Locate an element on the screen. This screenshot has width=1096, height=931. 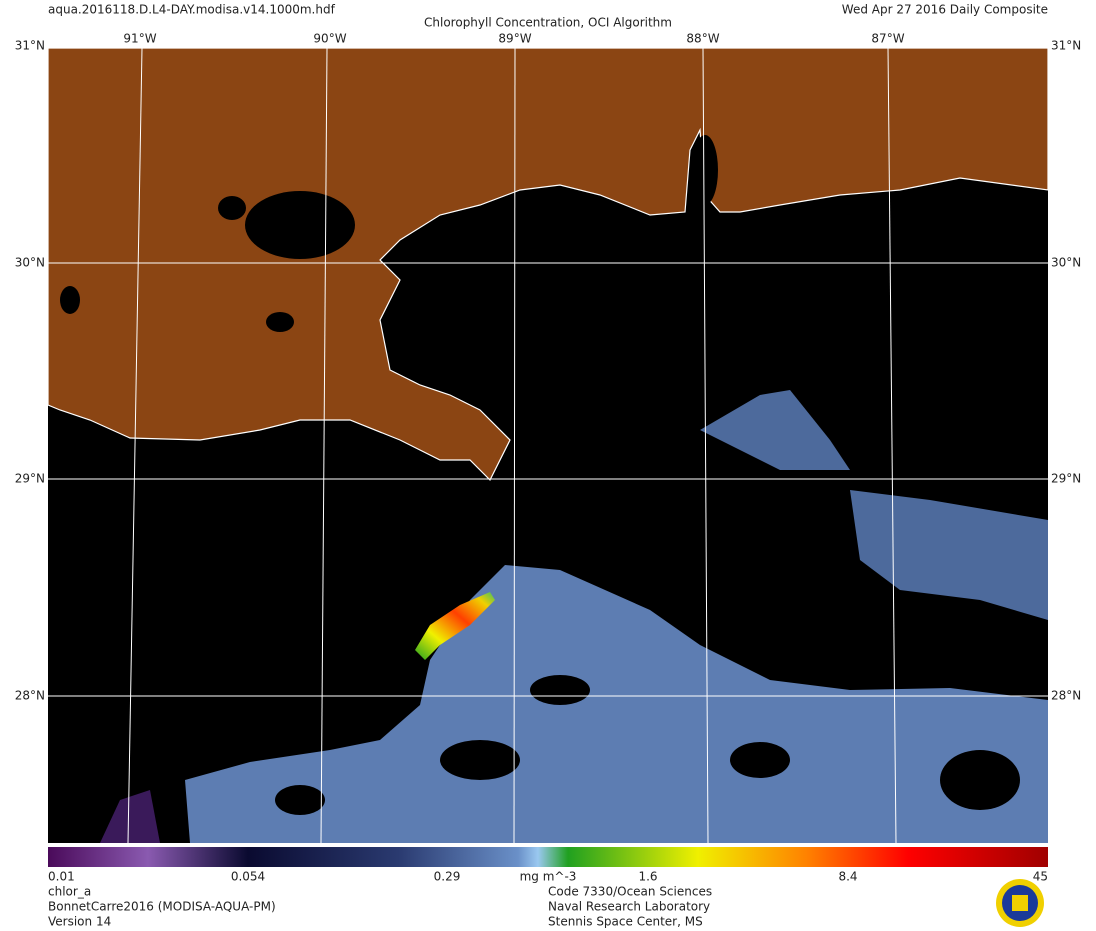
colorbar-label: 8.4 is located at coordinates (847, 877).